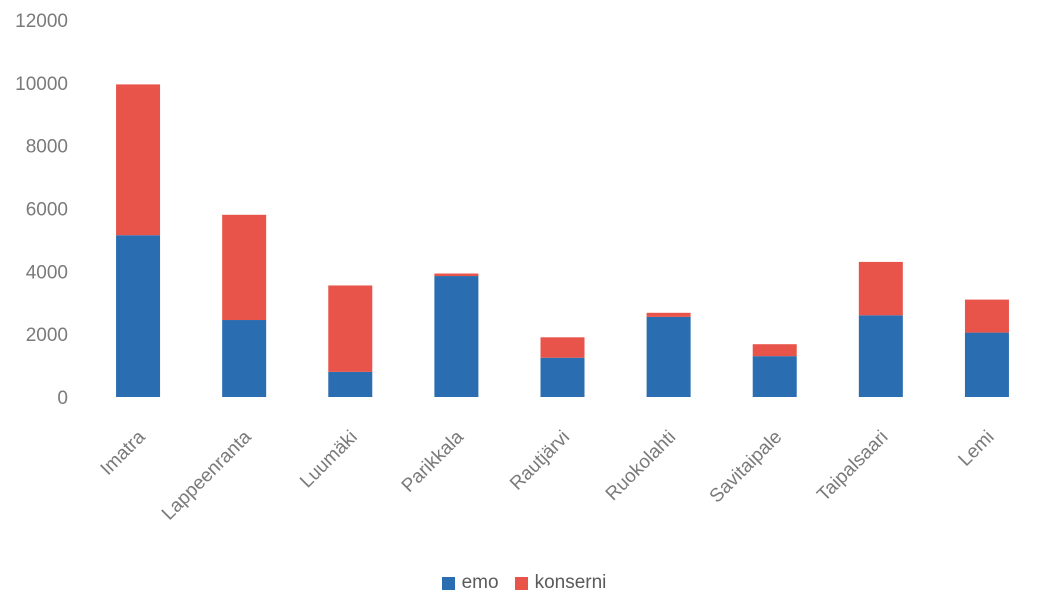  I want to click on y-tick-label: 4000, so click(47, 272).